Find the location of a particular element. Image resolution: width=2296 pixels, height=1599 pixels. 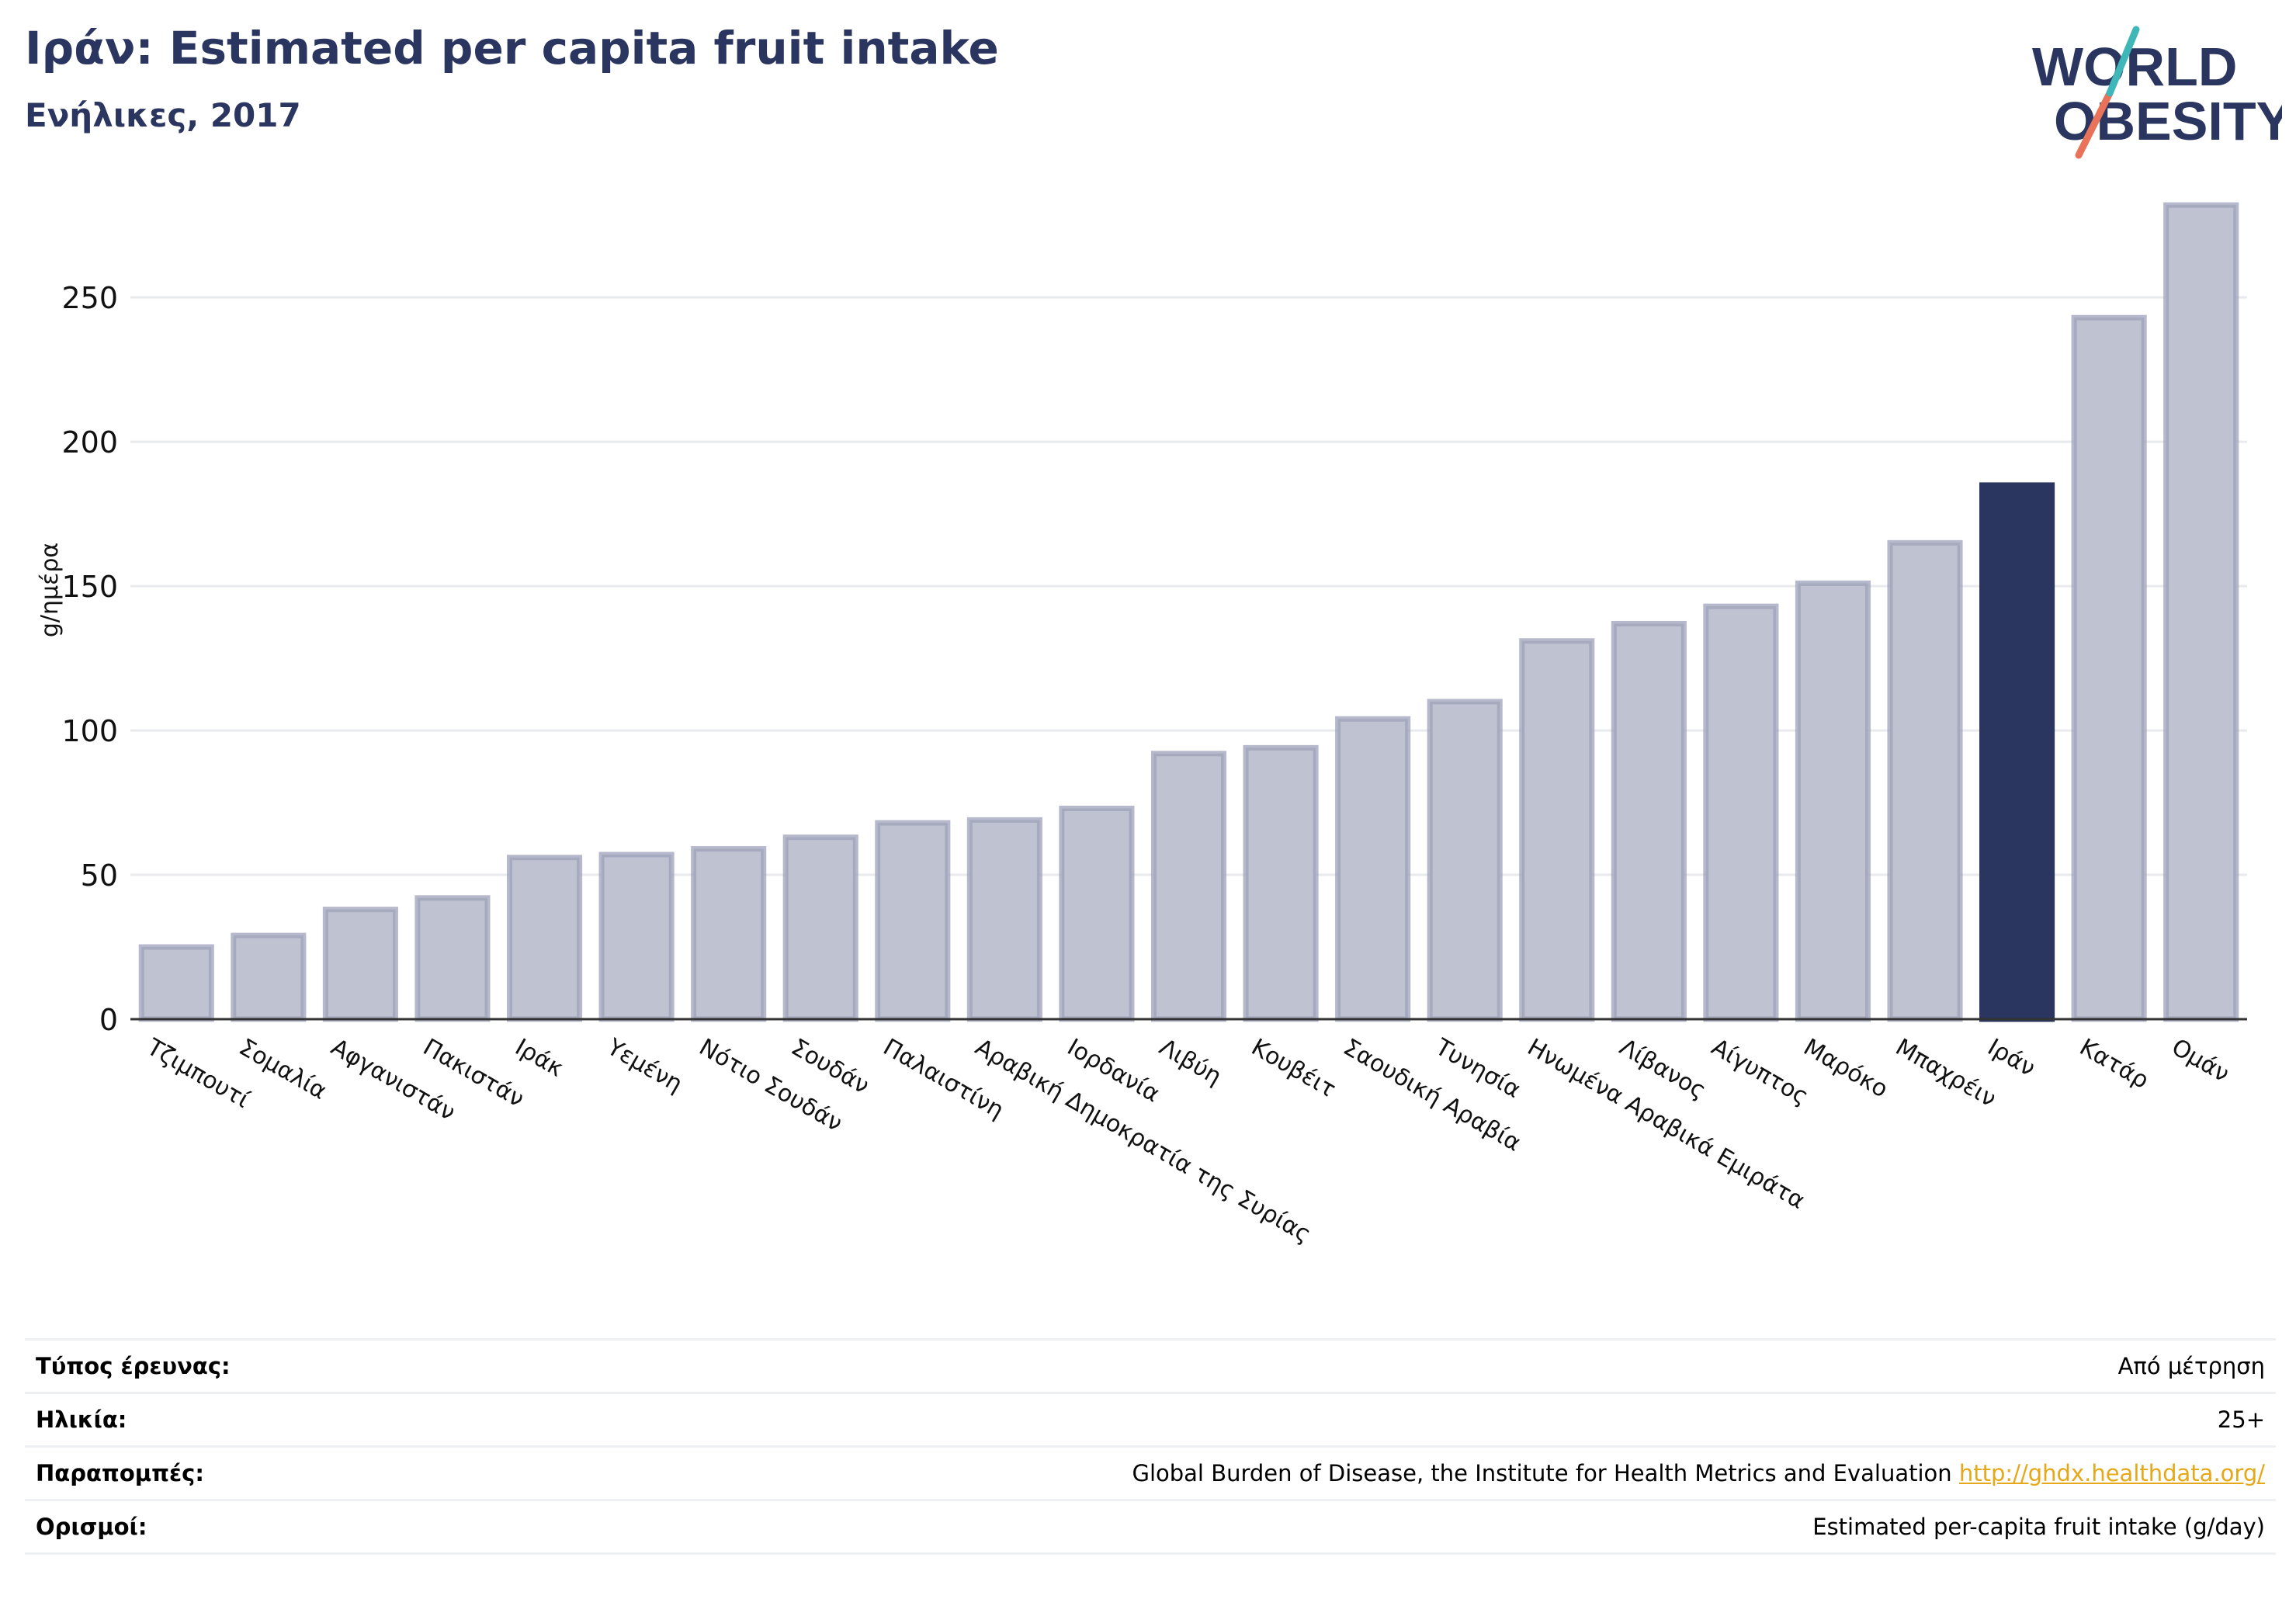

meta-label: Τύπος έρευνας: is located at coordinates (133, 1366).